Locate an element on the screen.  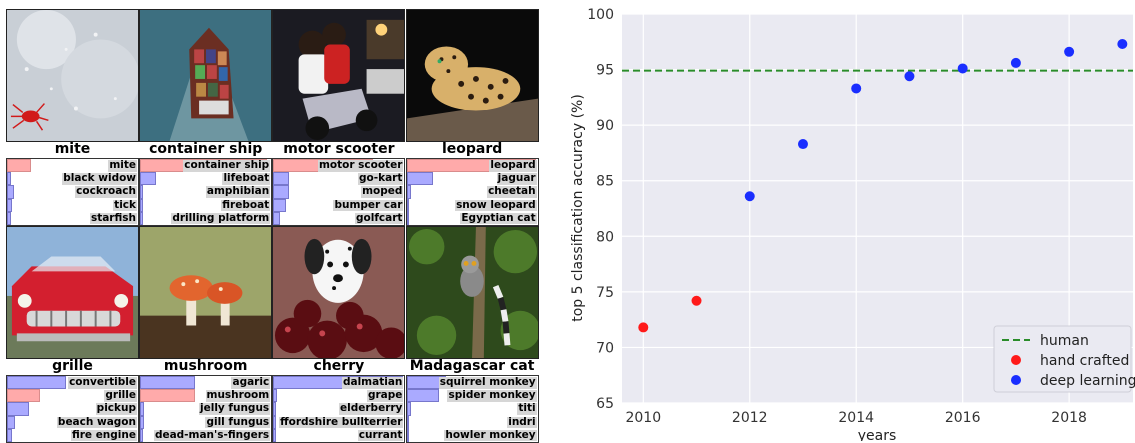
prediction-row: gill fungus is located at coordinates (205, 422).